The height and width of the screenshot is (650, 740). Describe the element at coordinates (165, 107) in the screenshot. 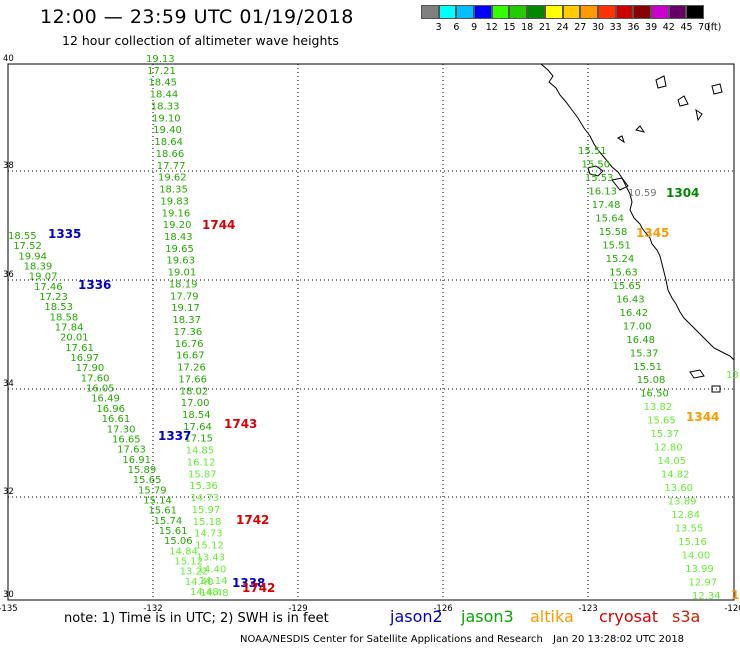

I see `wave-height-value: 18.33` at that location.